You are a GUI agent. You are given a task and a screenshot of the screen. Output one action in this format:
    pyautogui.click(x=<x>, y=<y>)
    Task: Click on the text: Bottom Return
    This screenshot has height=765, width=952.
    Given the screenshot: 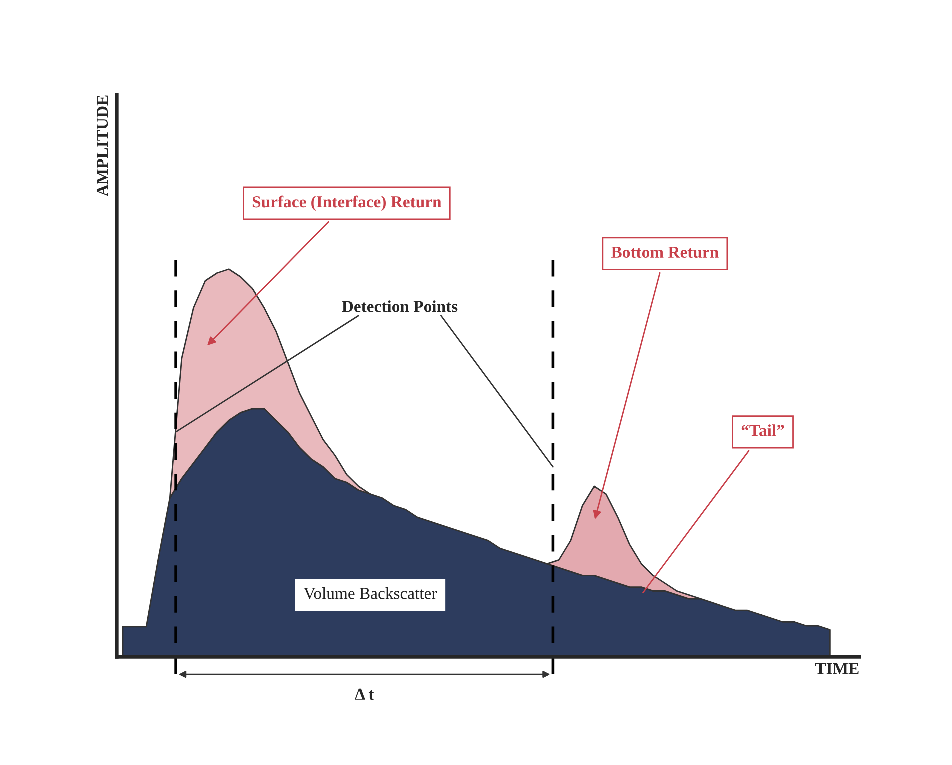 What is the action you would take?
    pyautogui.click(x=665, y=252)
    